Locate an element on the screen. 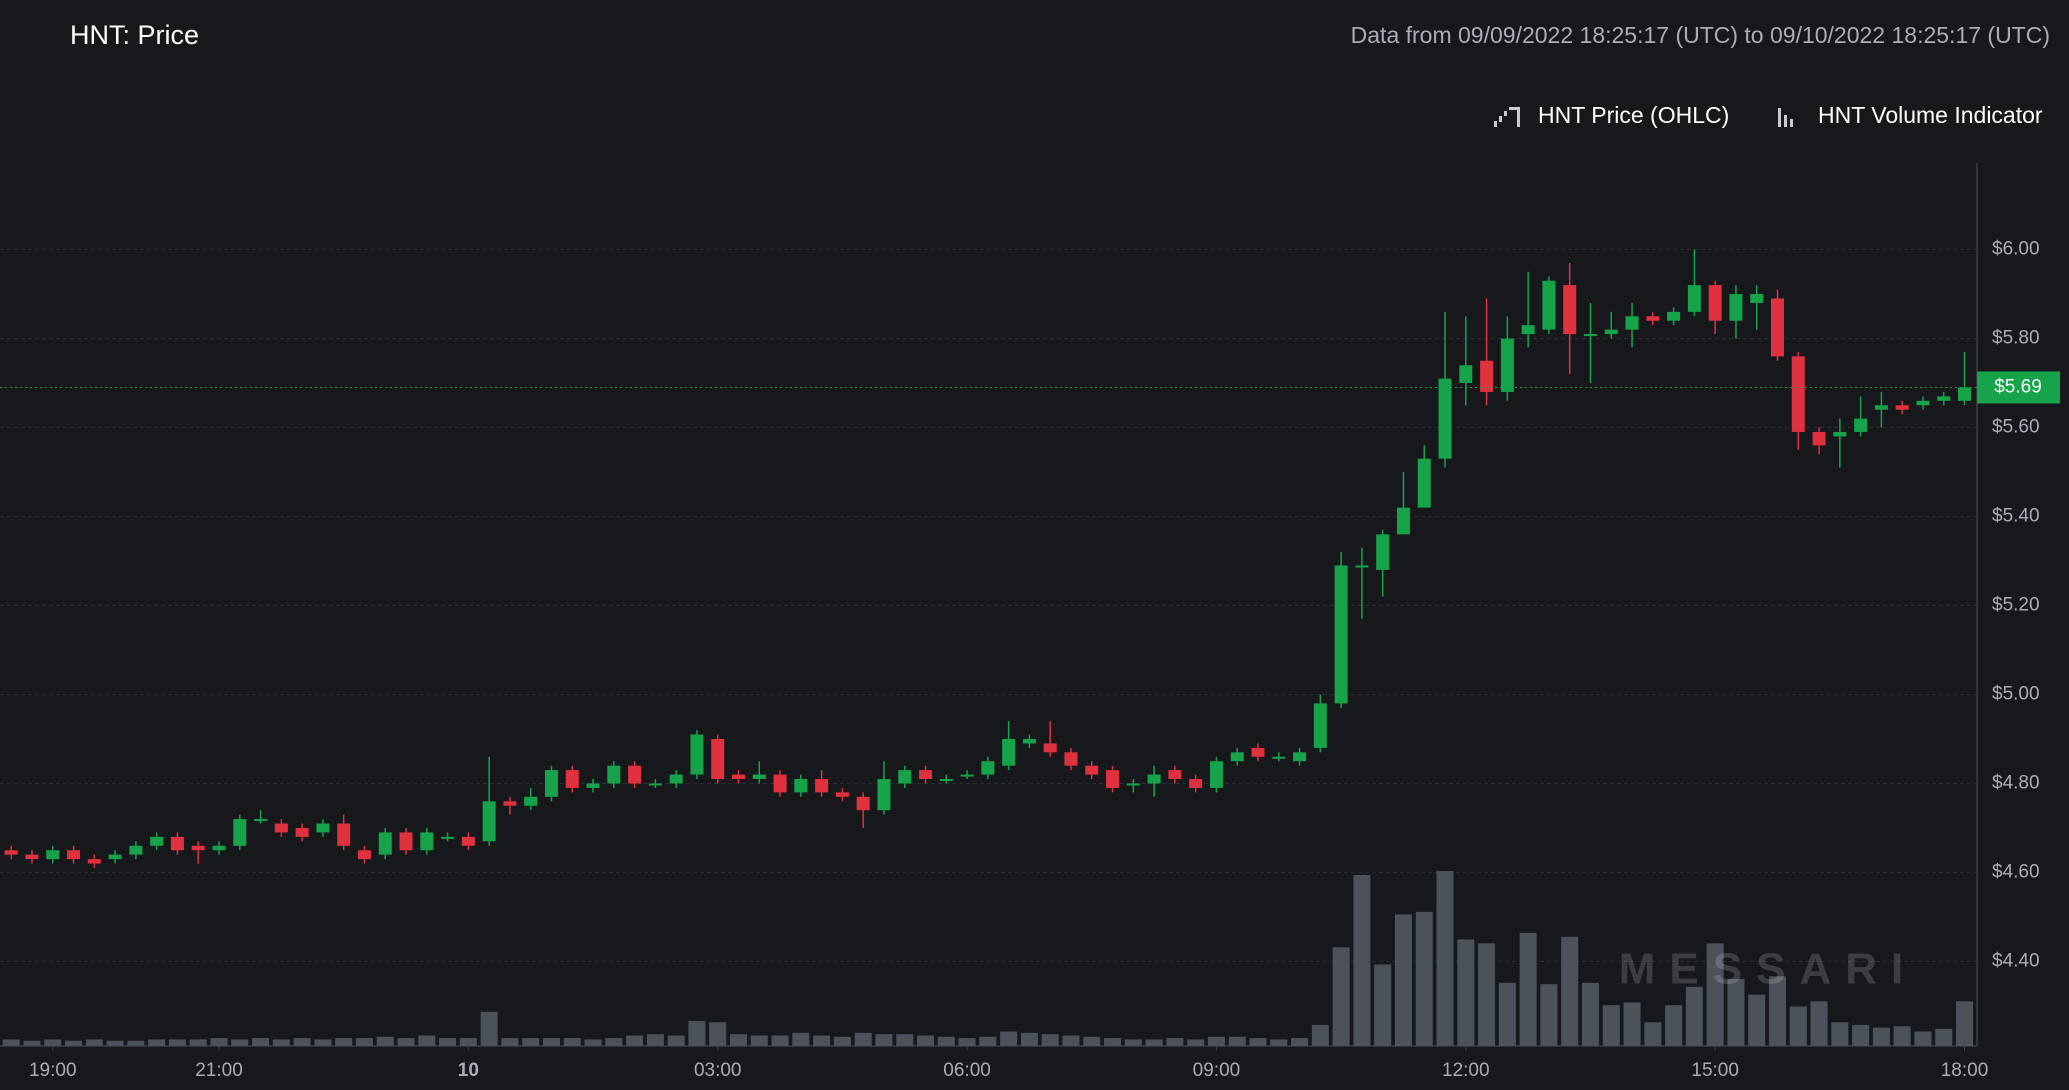 The height and width of the screenshot is (1090, 2069). x-tick-label: 09:00 is located at coordinates (1217, 1070).